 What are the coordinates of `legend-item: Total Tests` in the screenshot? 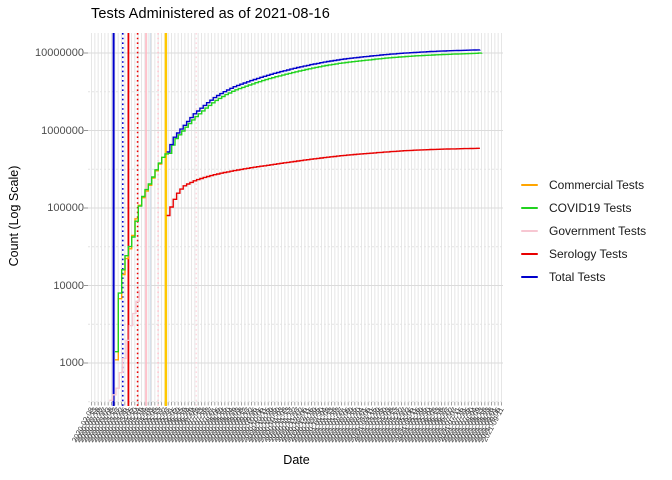 It's located at (583, 276).